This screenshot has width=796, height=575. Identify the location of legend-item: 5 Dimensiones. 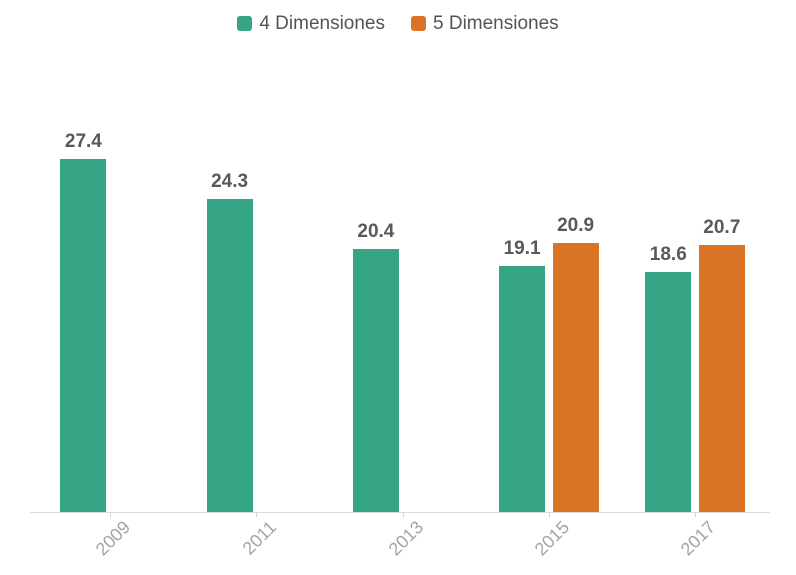
(485, 23).